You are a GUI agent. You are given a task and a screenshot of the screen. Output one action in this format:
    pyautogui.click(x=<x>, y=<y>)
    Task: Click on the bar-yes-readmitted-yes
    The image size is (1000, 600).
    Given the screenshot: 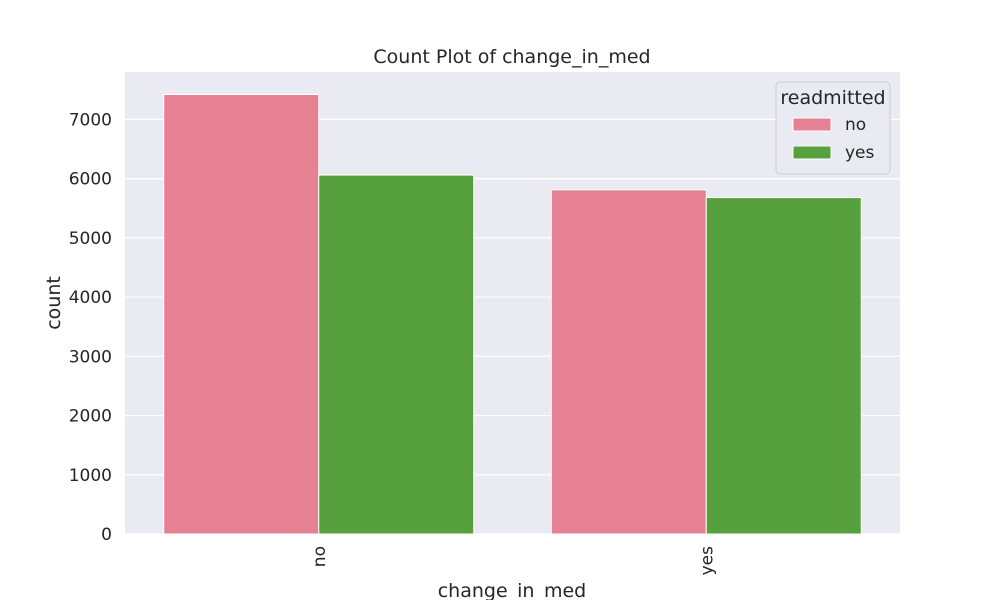 What is the action you would take?
    pyautogui.click(x=783, y=366)
    